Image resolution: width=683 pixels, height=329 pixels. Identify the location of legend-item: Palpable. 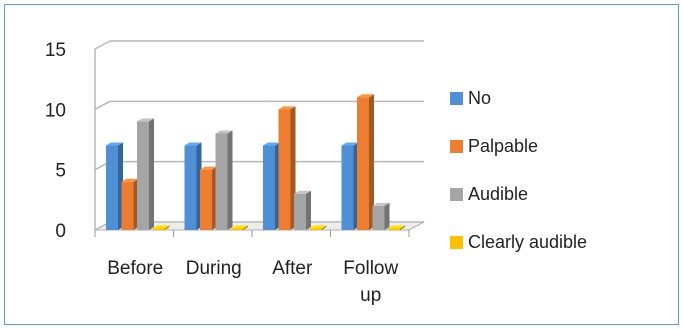
(494, 146).